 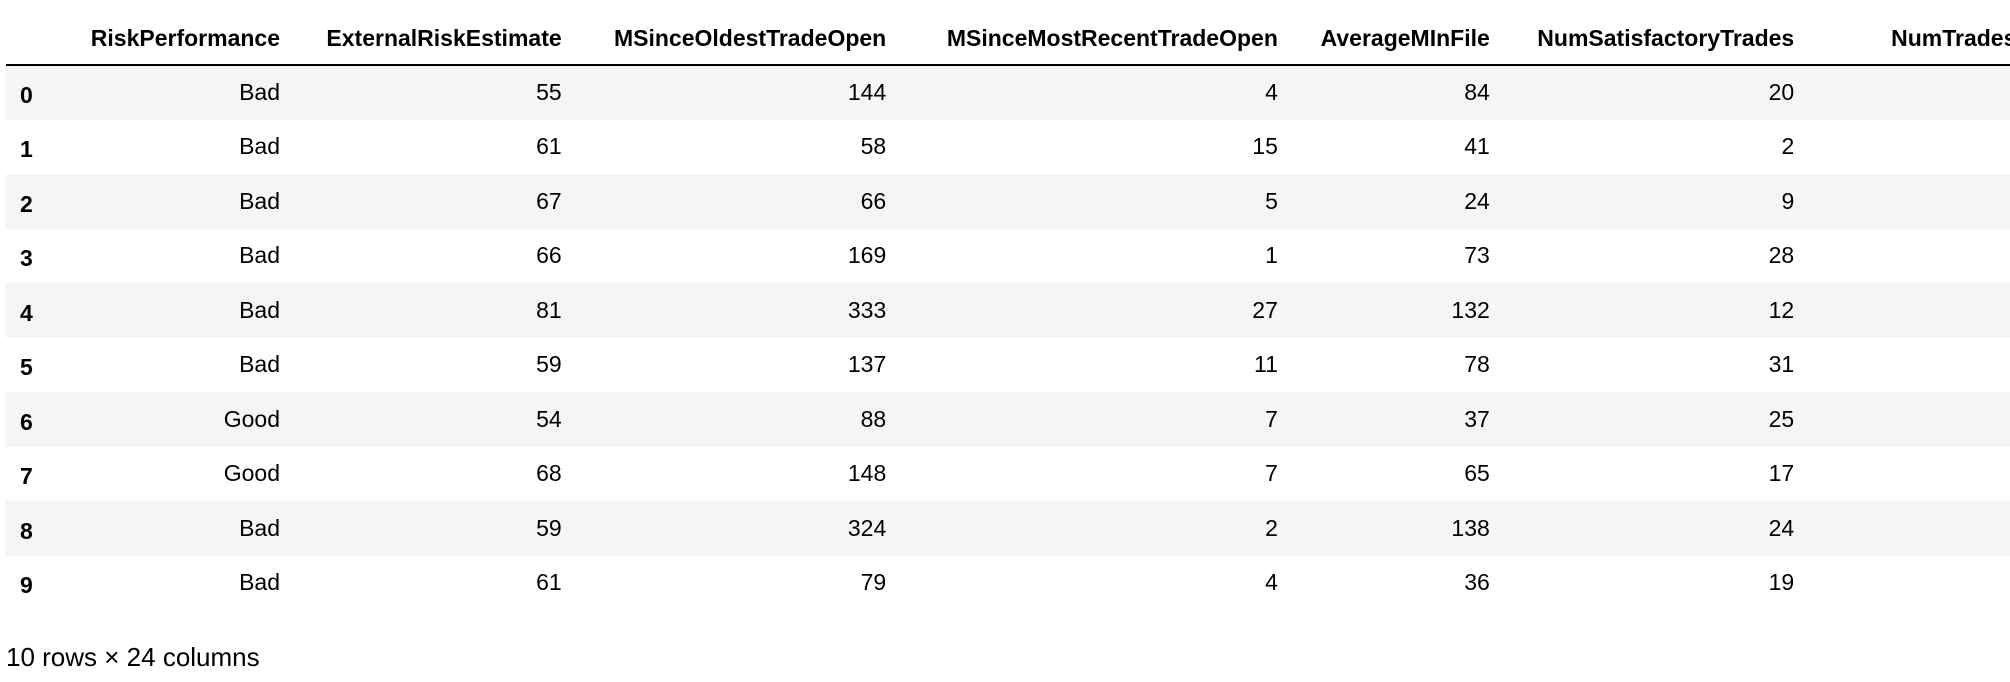 What do you see at coordinates (867, 92) in the screenshot?
I see `table-cell: 144` at bounding box center [867, 92].